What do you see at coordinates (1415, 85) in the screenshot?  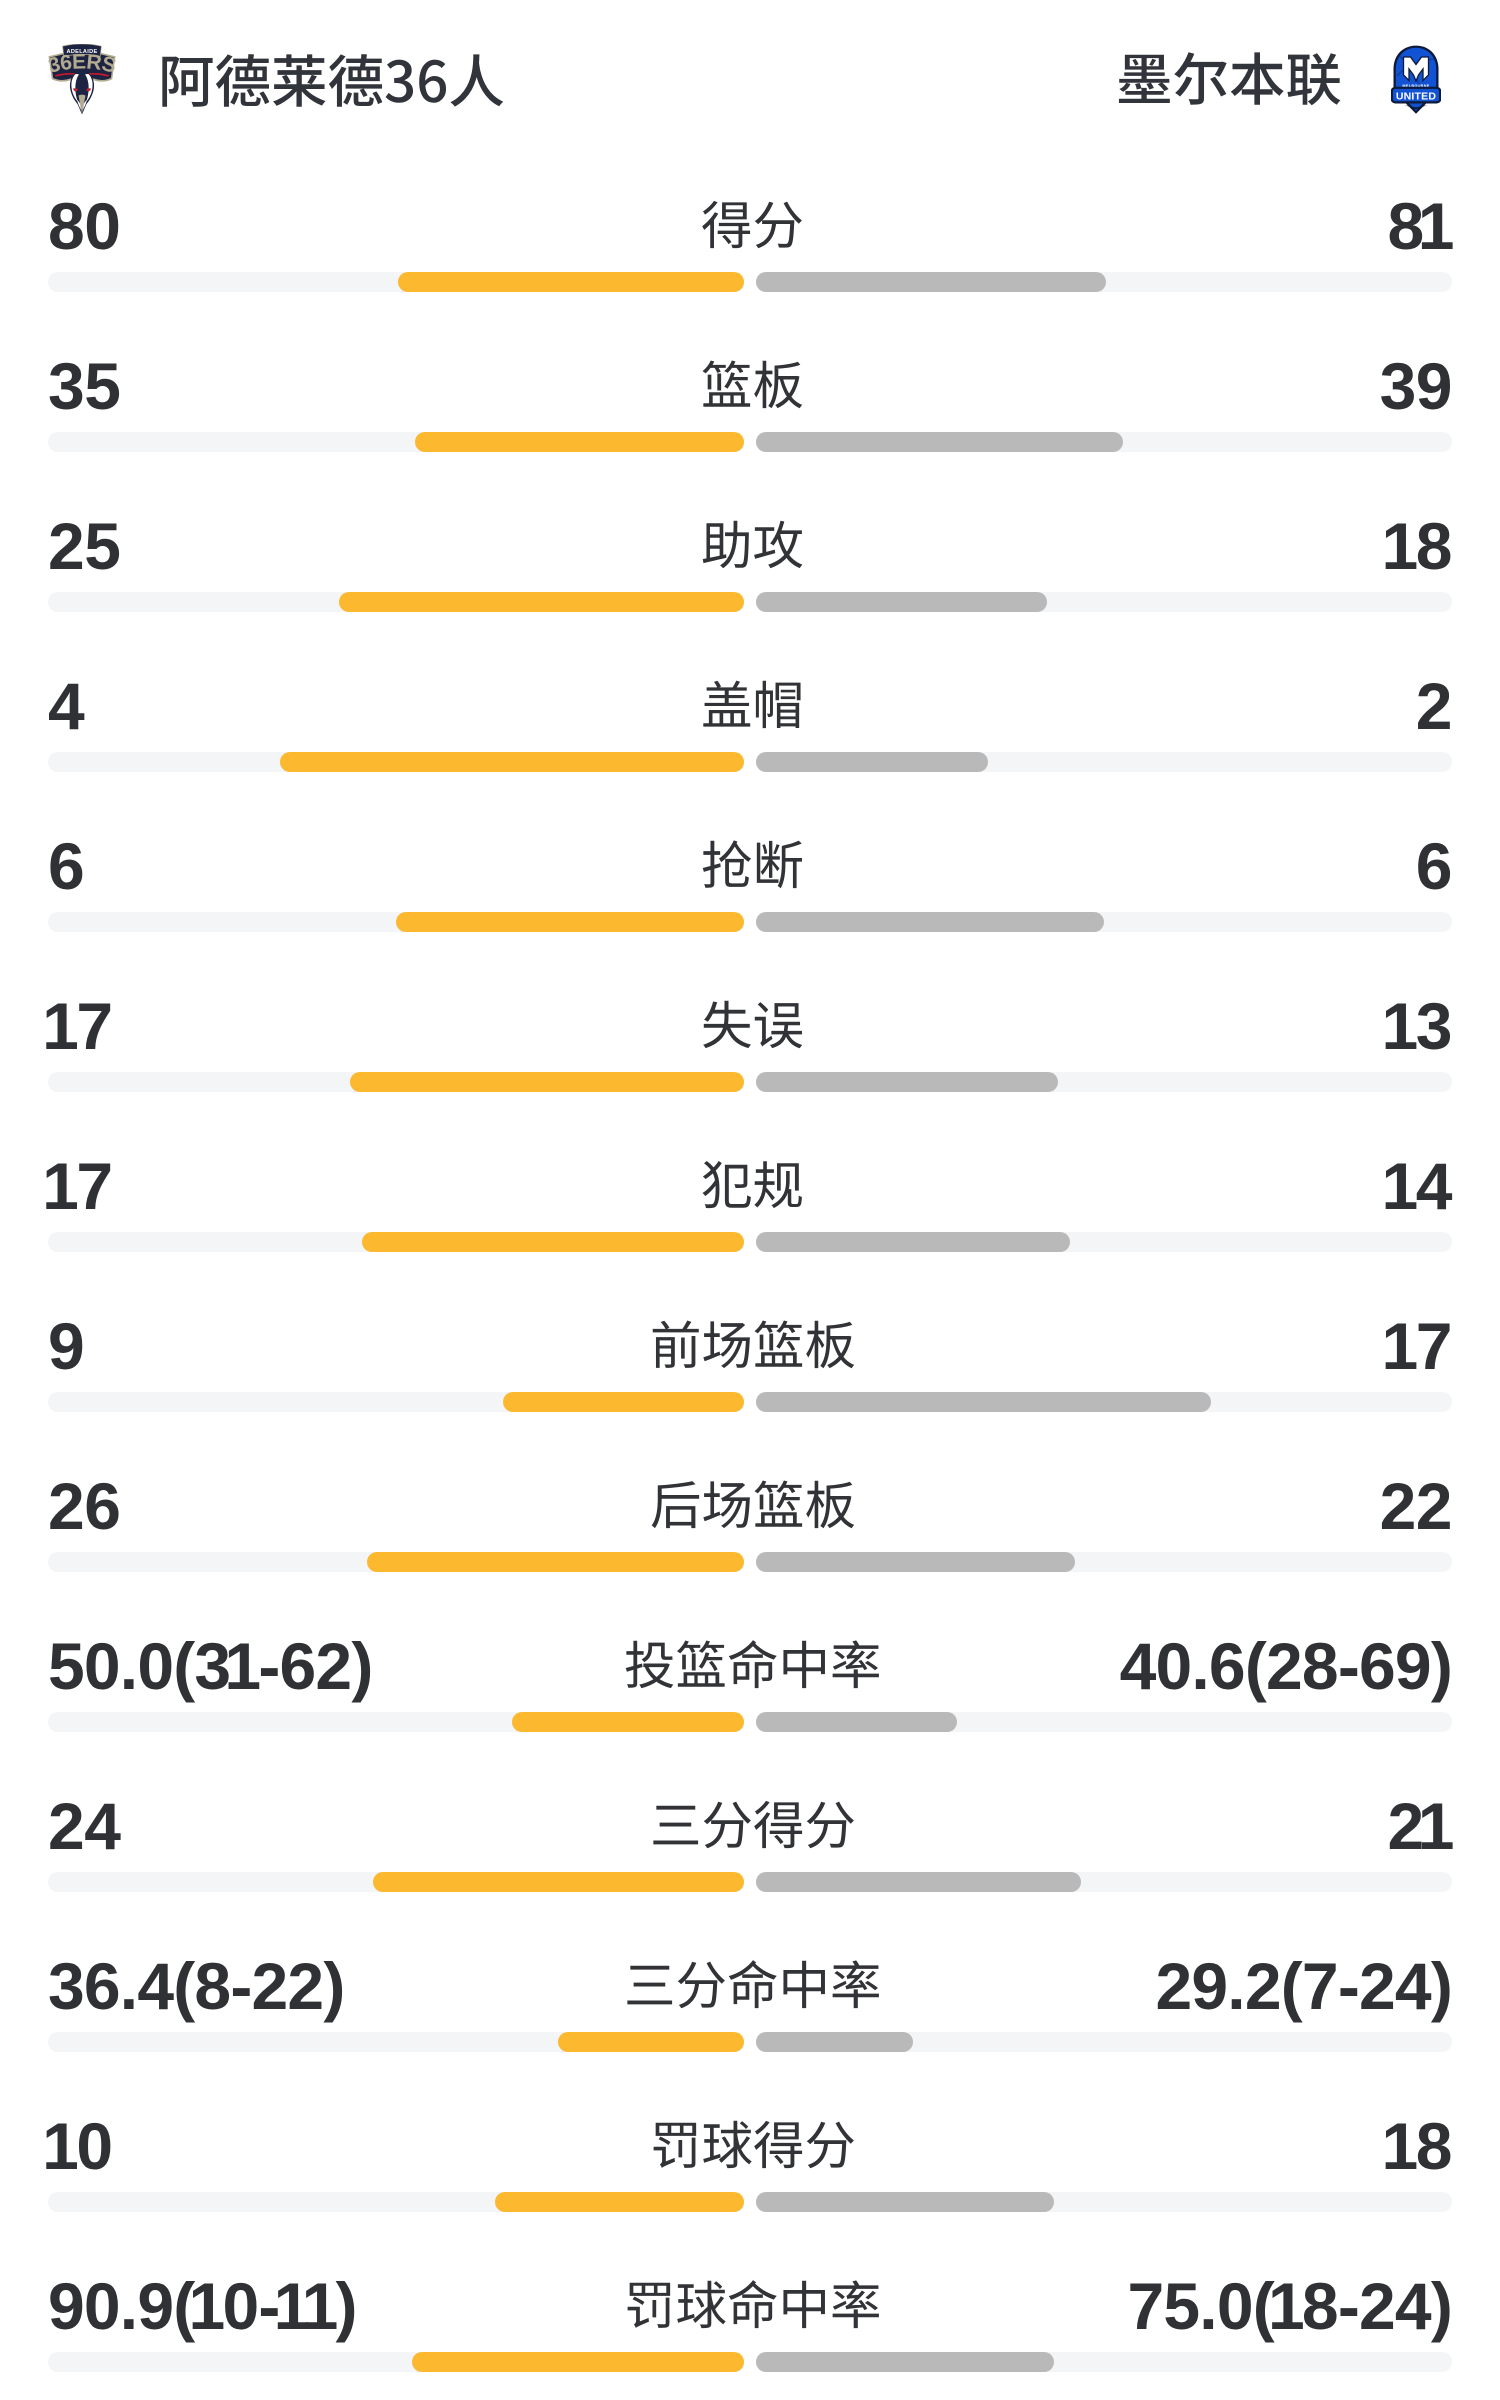 I see `svg-text: MELBOURNE` at bounding box center [1415, 85].